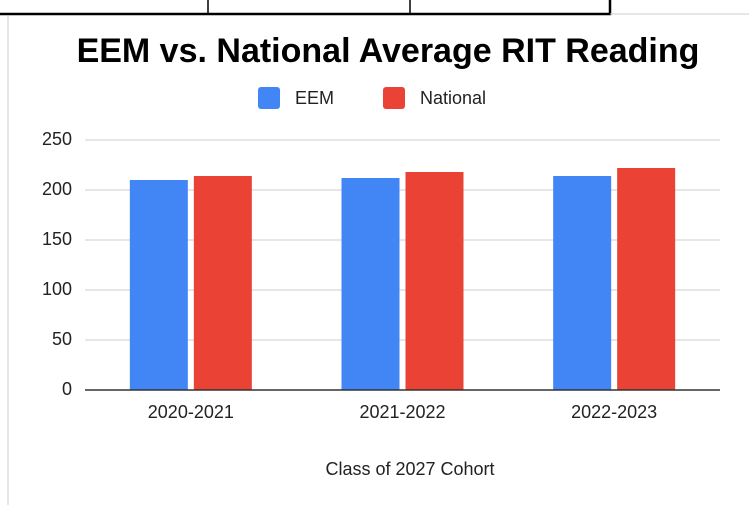 The image size is (749, 505). I want to click on x-tick-label: 2021-2022, so click(402, 412).